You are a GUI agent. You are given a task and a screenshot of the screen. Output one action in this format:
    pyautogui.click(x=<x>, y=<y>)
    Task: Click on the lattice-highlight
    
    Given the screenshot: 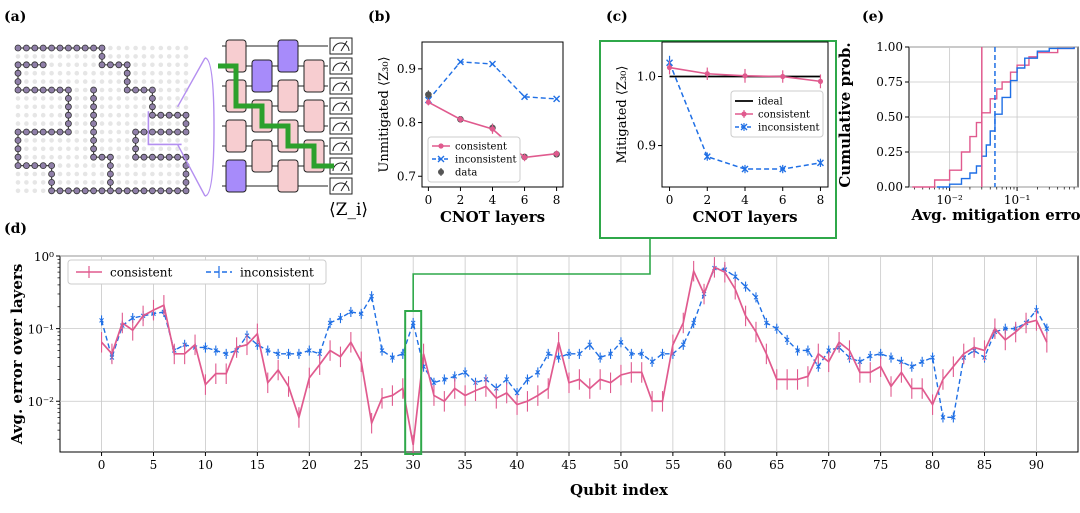 What is the action you would take?
    pyautogui.click(x=164, y=128)
    